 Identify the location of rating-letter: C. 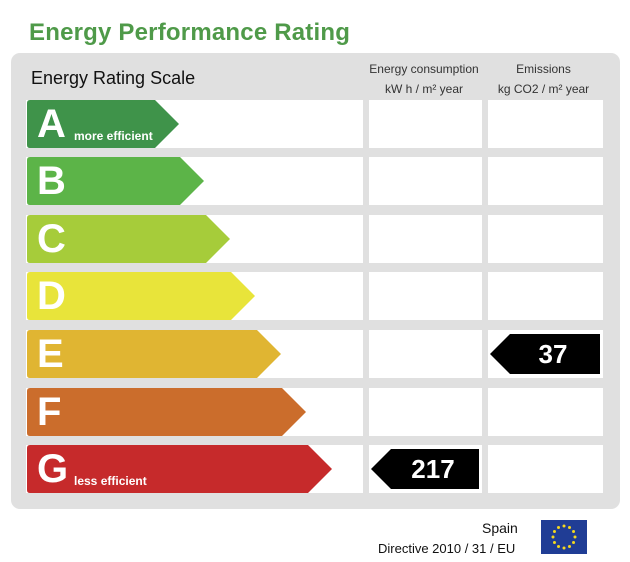
(51, 239).